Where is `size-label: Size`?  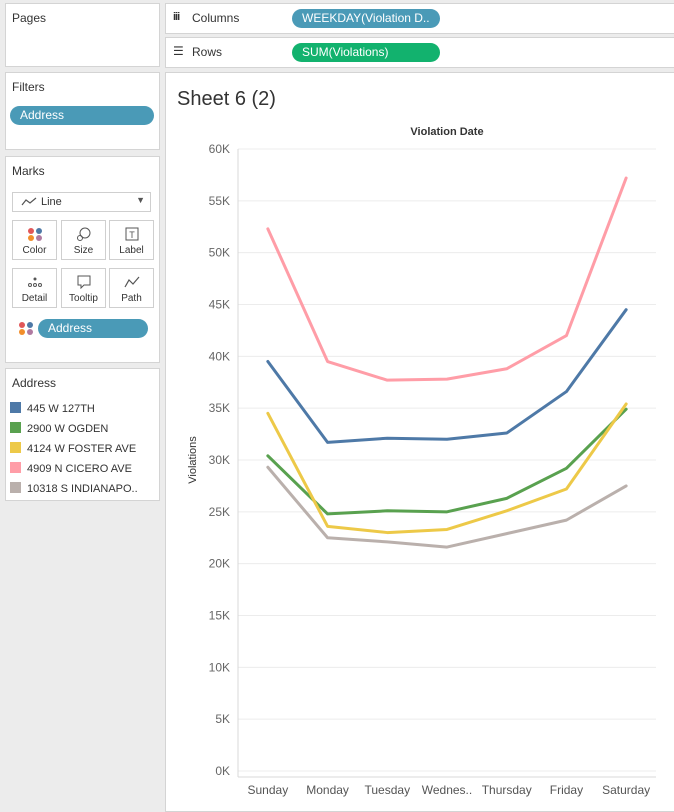
size-label: Size is located at coordinates (83, 250).